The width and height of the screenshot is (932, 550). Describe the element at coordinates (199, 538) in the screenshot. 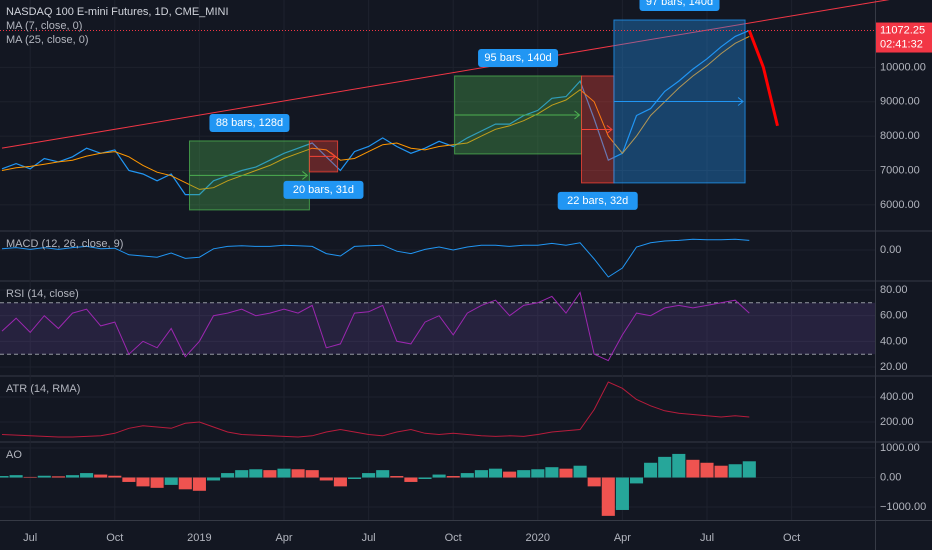

I see `x-tick-label: 2019` at that location.